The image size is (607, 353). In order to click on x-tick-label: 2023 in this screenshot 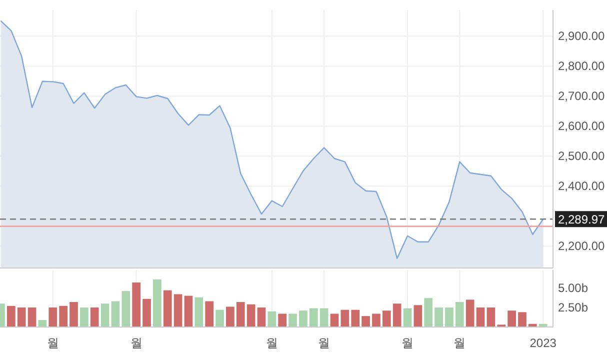, I will do `click(543, 343)`.